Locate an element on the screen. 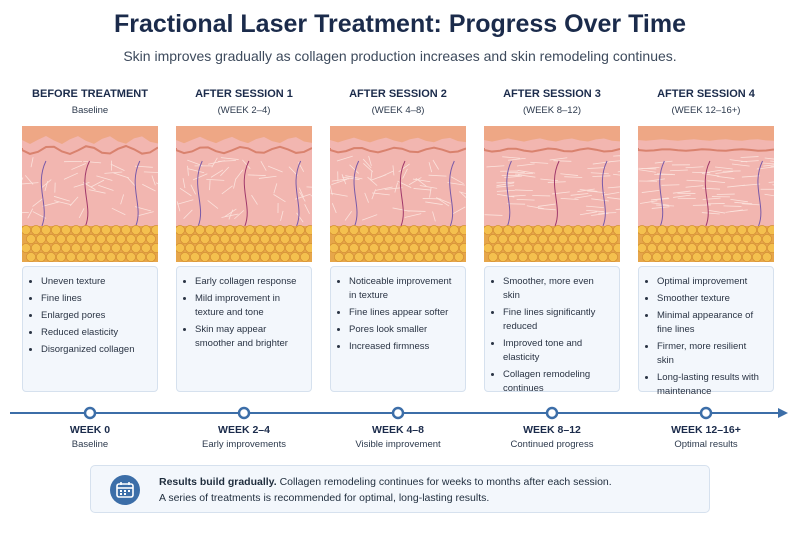 This screenshot has height=533, width=800. stage-header: AFTER SESSION 1 (WEEK 2–4) is located at coordinates (244, 102).